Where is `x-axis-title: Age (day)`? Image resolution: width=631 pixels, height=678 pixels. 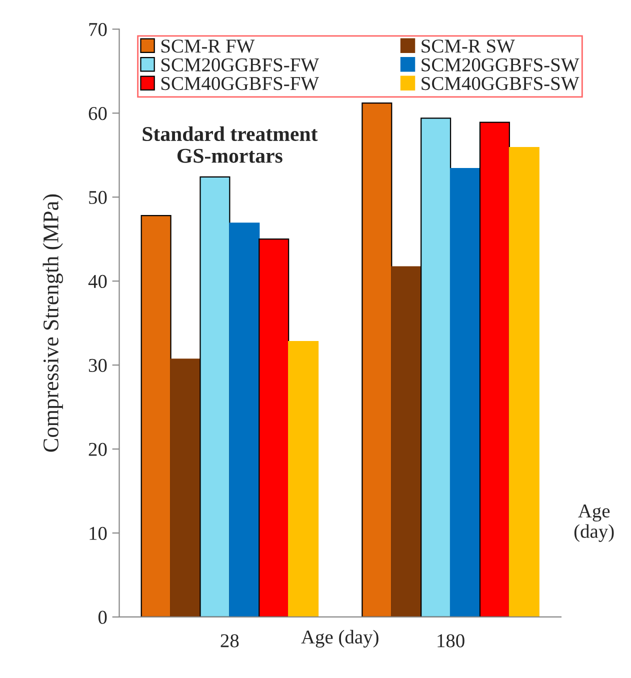
x-axis-title: Age (day) is located at coordinates (339, 639).